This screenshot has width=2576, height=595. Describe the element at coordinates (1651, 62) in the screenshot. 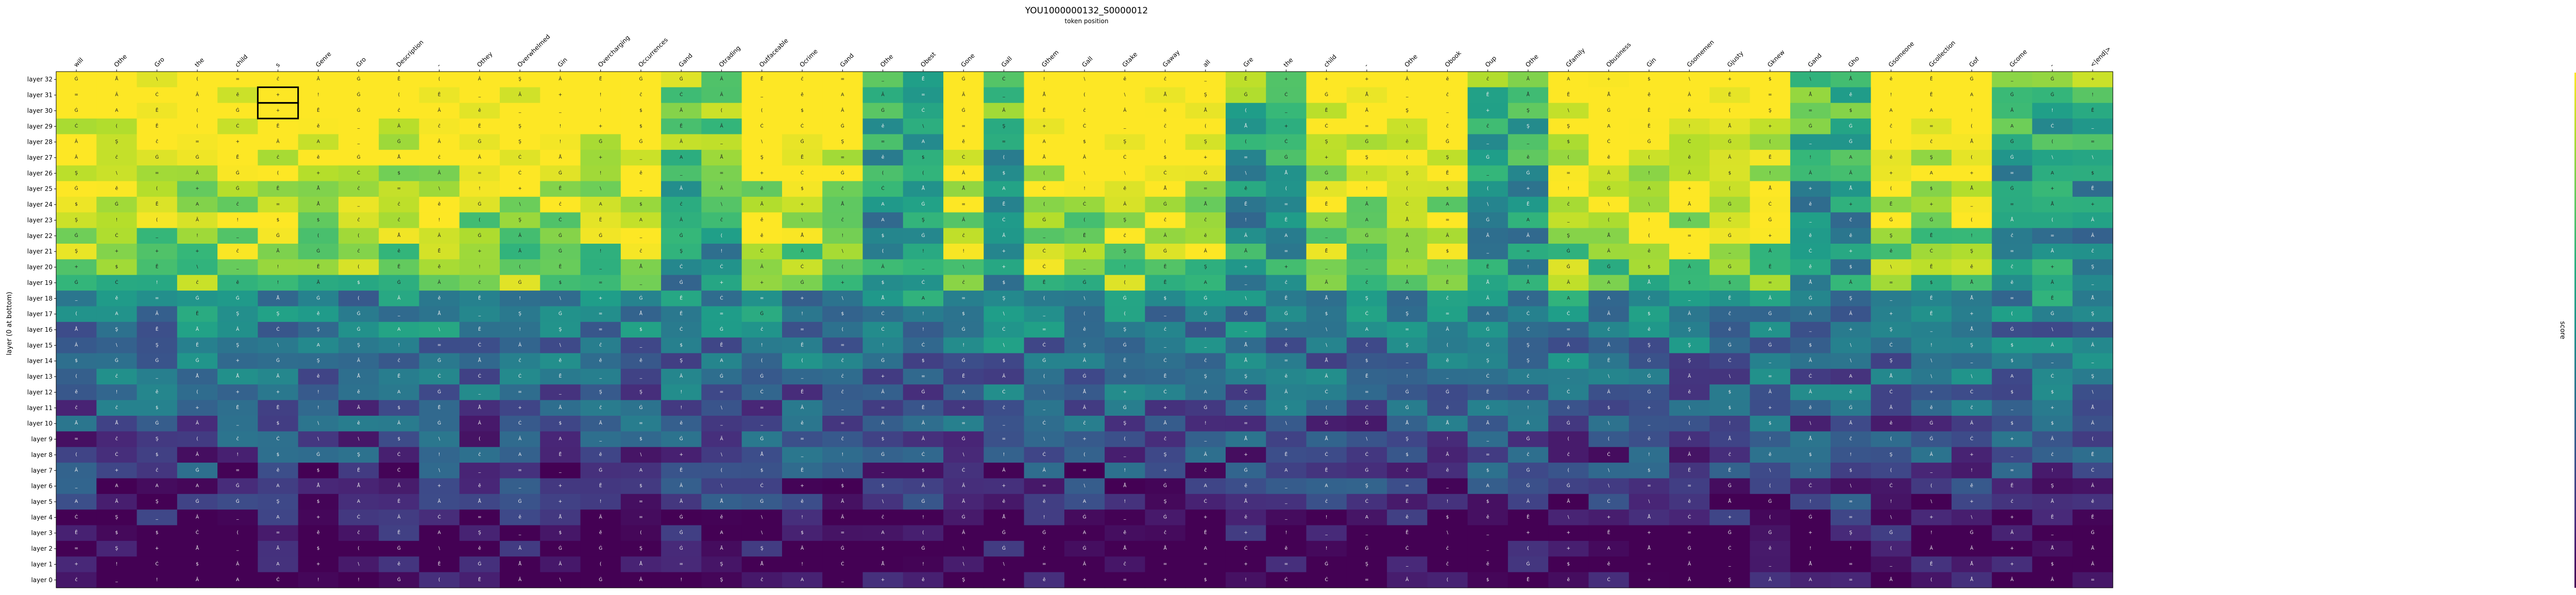

I see `x-tick-label: Gin` at that location.